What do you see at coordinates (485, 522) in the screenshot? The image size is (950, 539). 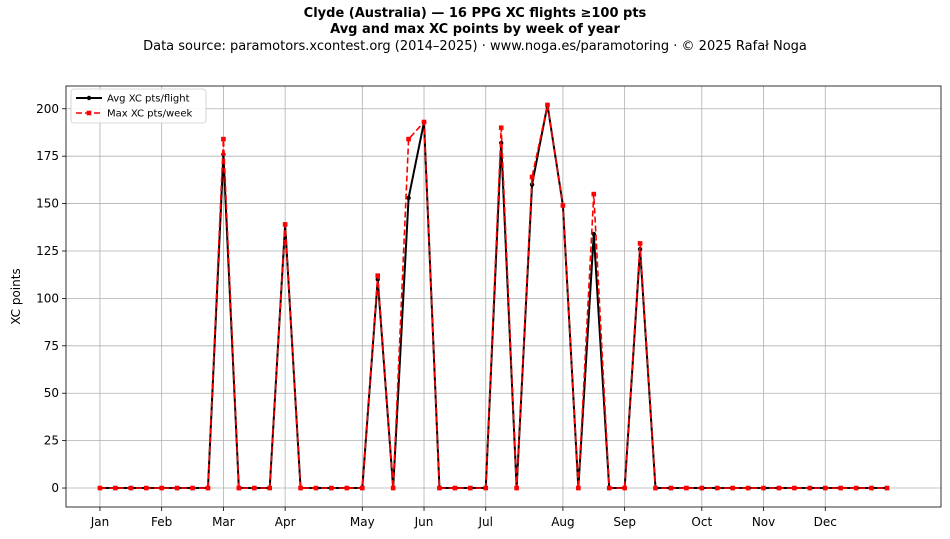 I see `x-tick-label: Jul` at bounding box center [485, 522].